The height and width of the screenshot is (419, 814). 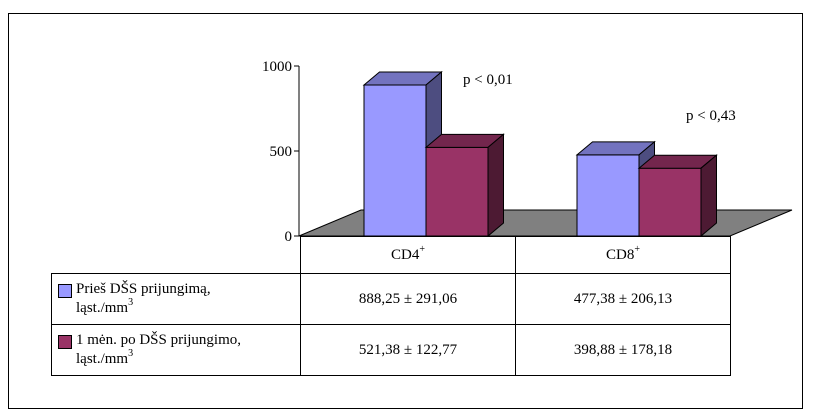 I want to click on legend-entry-series-1: Prieš DŠS prijungimą, ląst./mm3, so click(x=176, y=299).